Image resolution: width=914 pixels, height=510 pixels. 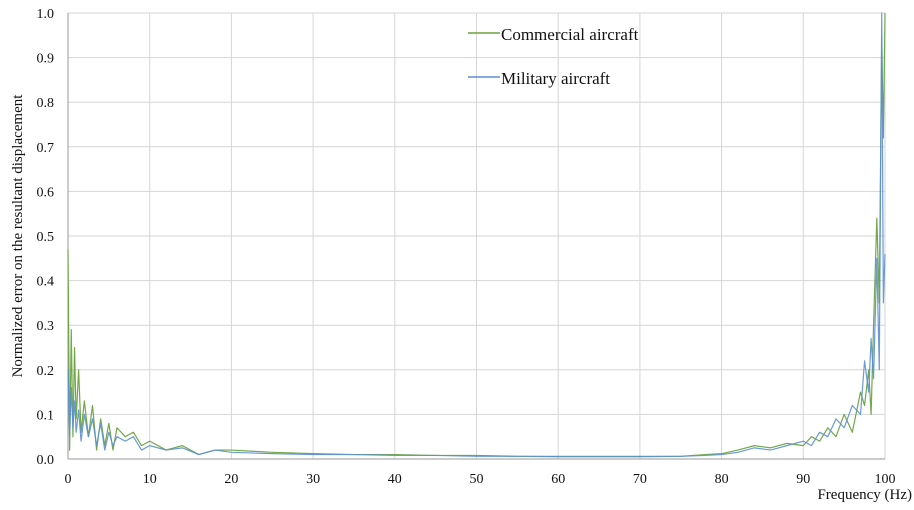 What do you see at coordinates (46, 148) in the screenshot?
I see `y-tick-label-0.7: 0.7` at bounding box center [46, 148].